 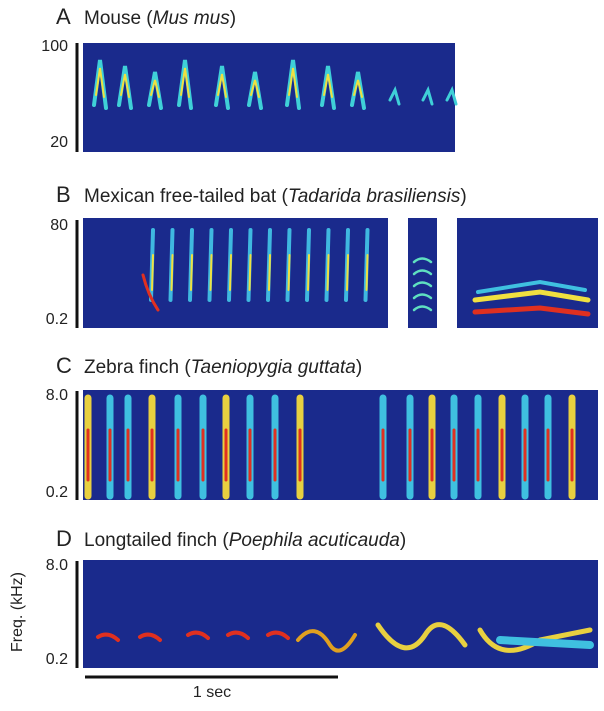 What do you see at coordinates (63, 16) in the screenshot?
I see `panel-letter: A` at bounding box center [63, 16].